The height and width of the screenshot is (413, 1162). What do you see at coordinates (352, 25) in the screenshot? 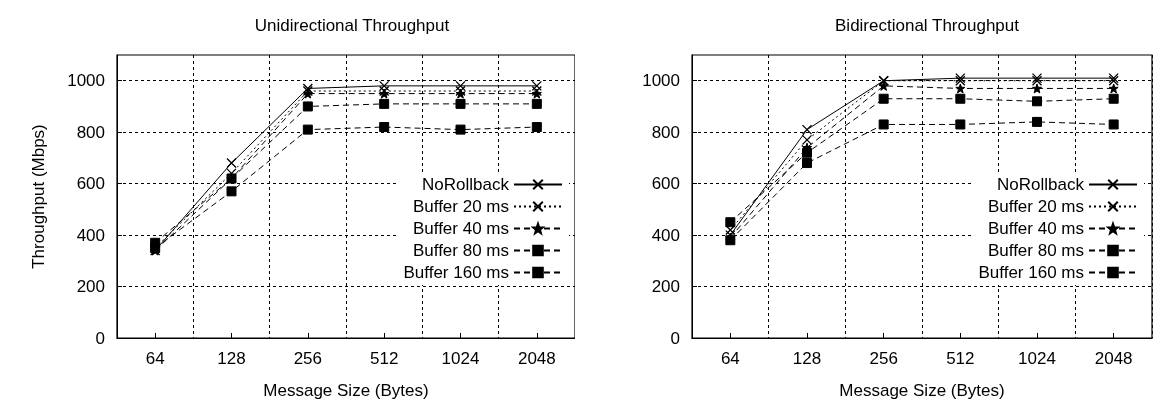
I see `chart-title: Unidirectional Throughput` at bounding box center [352, 25].